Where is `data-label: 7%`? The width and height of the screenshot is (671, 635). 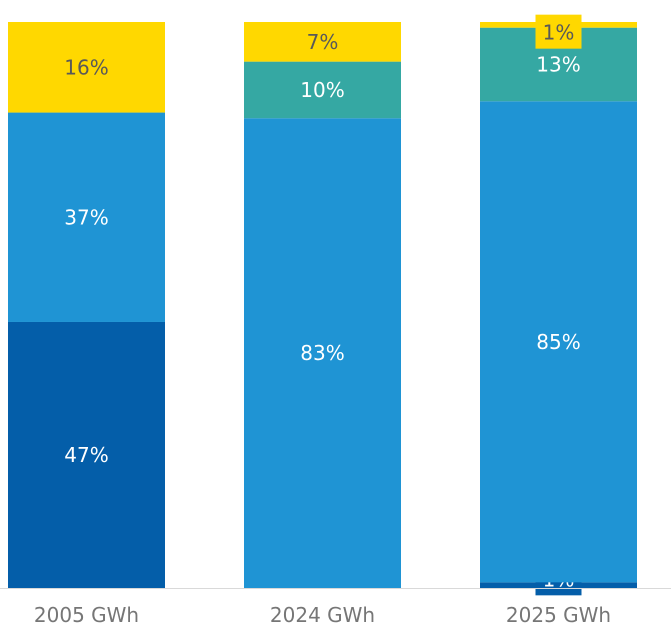
data-label: 7% is located at coordinates (323, 42).